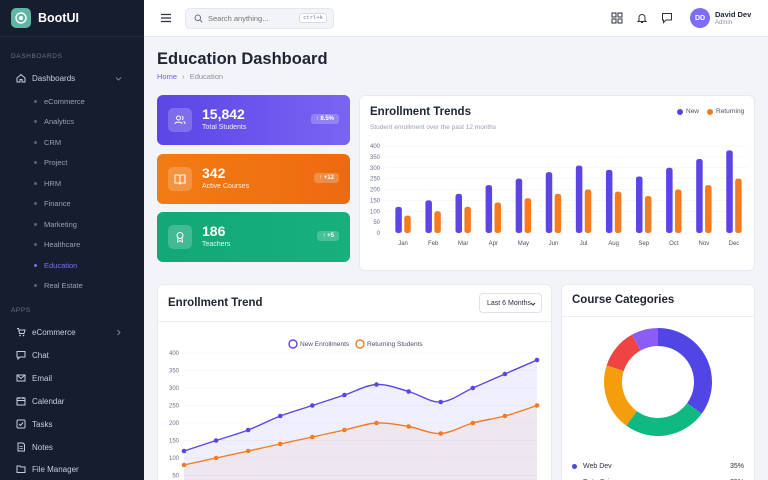 The image size is (768, 480). What do you see at coordinates (166, 18) in the screenshot?
I see `menu-icon` at bounding box center [166, 18].